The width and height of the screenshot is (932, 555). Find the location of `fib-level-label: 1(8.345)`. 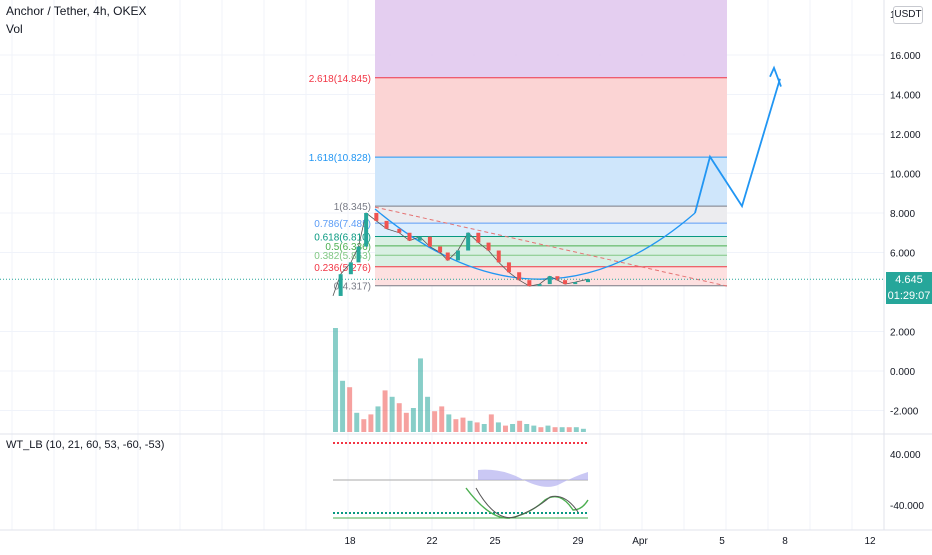

fib-level-label: 1(8.345) is located at coordinates (352, 207).